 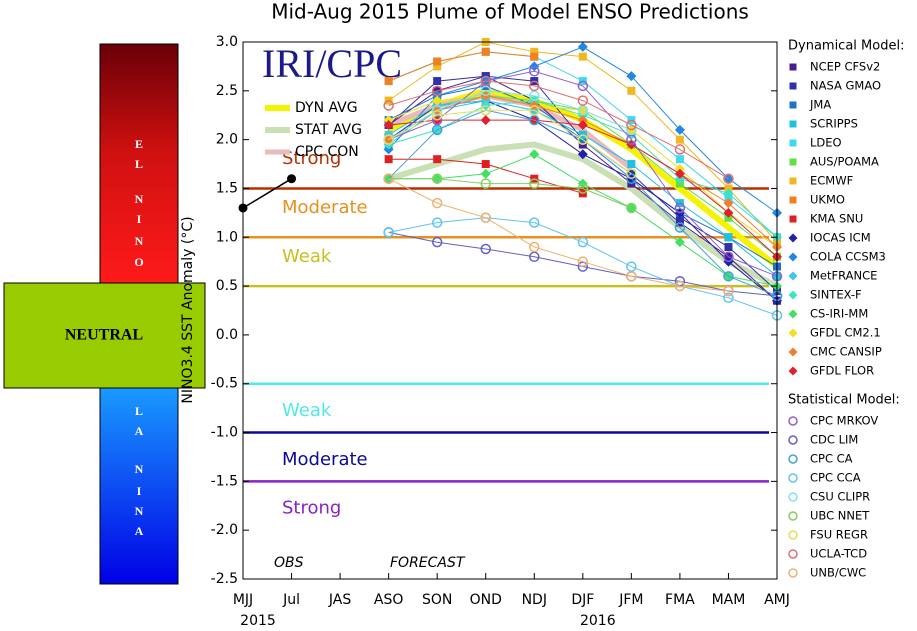 I want to click on legend-label: UKMO, so click(x=827, y=200).